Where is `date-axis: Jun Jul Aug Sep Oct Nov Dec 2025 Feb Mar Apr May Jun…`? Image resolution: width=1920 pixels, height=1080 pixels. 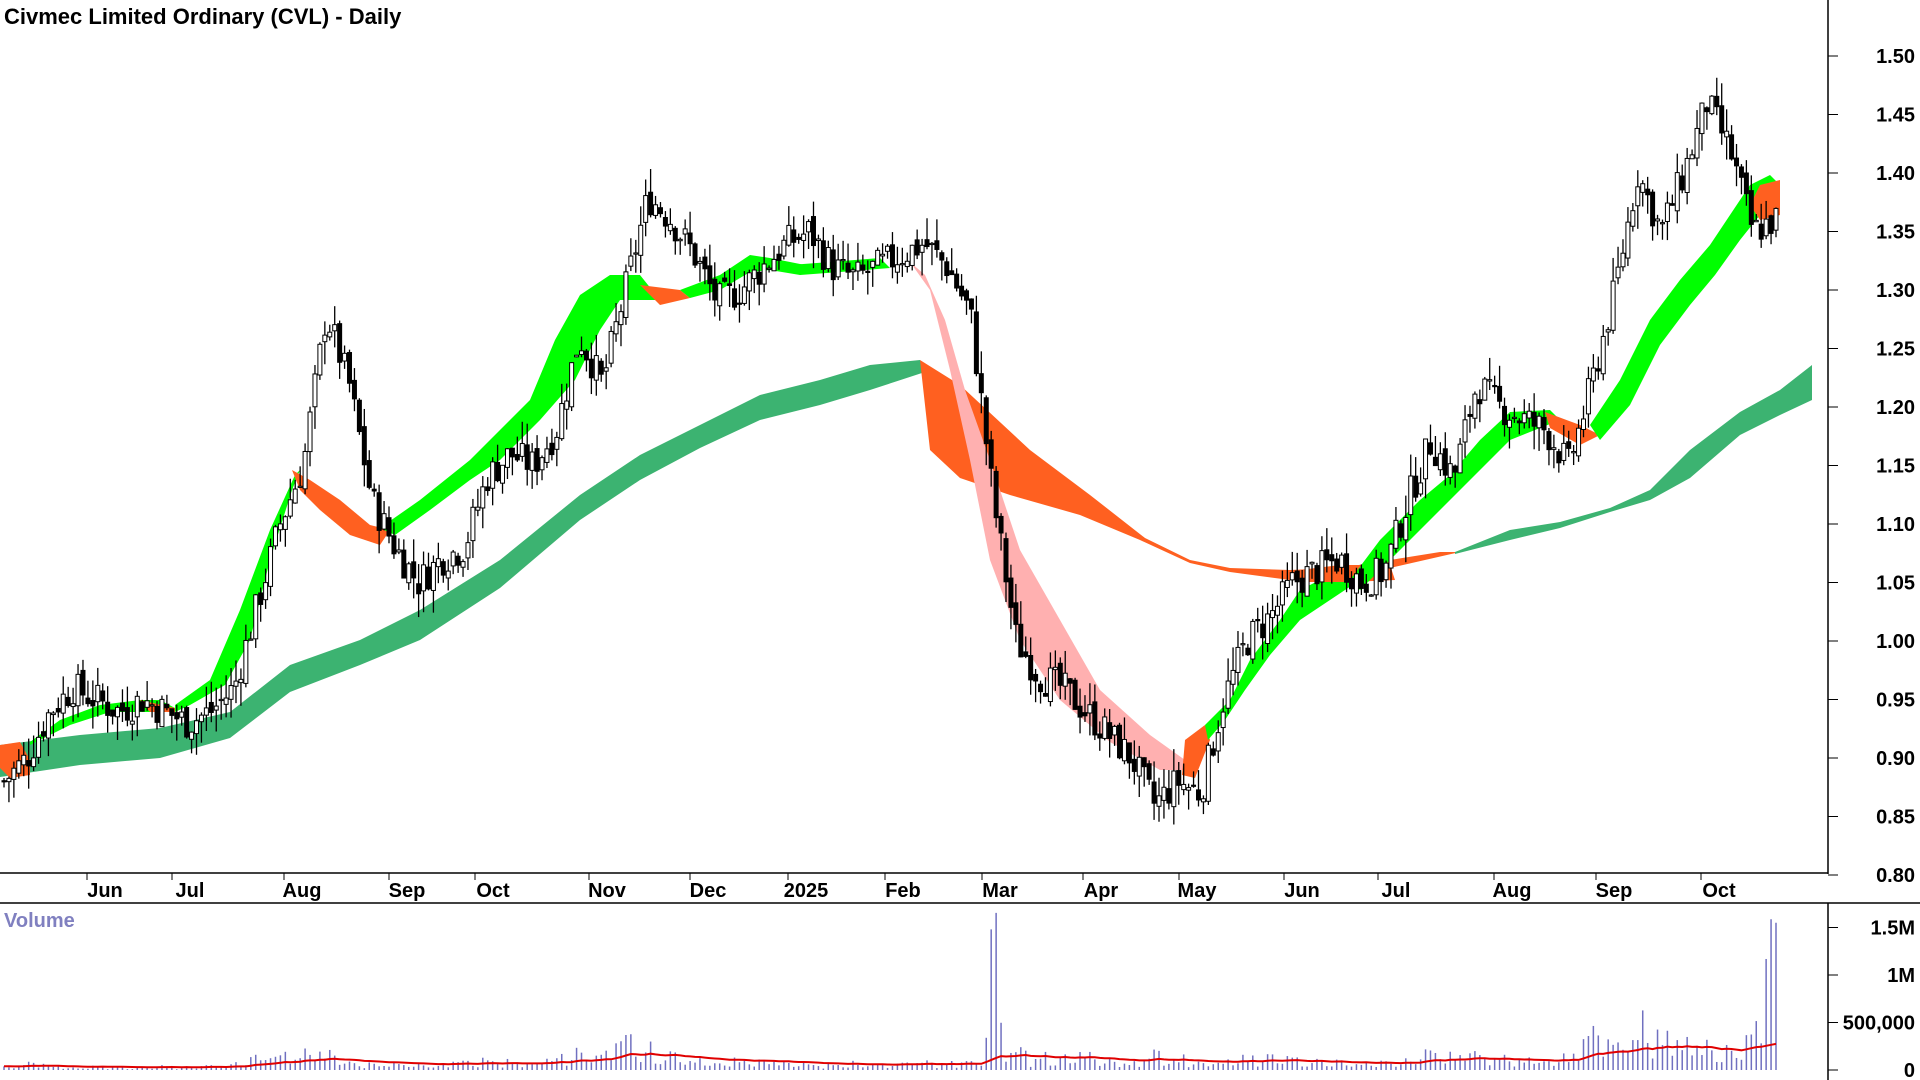
date-axis: Jun Jul Aug Sep Oct Nov Dec 2025 Feb Mar Apr May Jun… is located at coordinates (911, 887).